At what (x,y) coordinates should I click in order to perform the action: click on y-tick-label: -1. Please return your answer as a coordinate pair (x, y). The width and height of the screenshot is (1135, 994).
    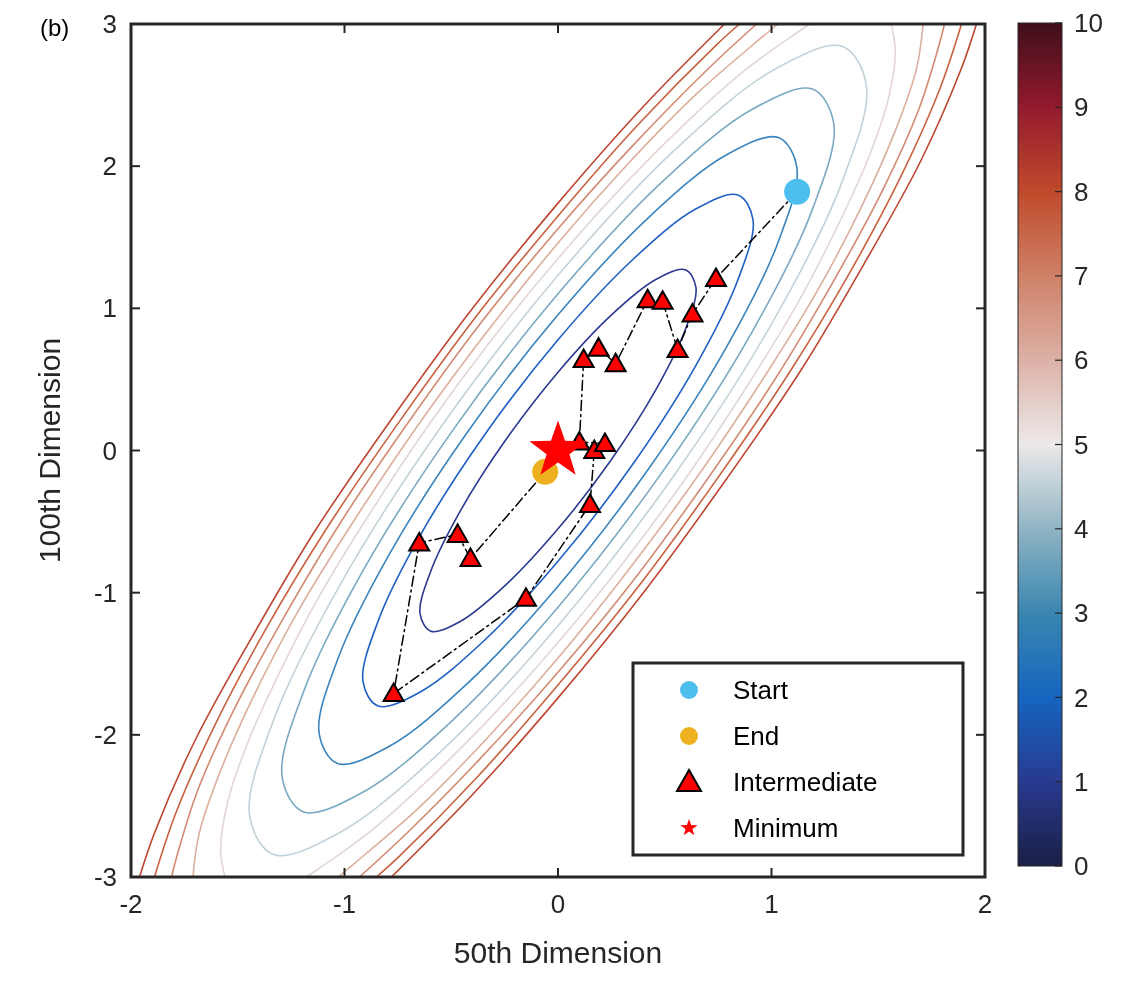
    Looking at the image, I should click on (105, 592).